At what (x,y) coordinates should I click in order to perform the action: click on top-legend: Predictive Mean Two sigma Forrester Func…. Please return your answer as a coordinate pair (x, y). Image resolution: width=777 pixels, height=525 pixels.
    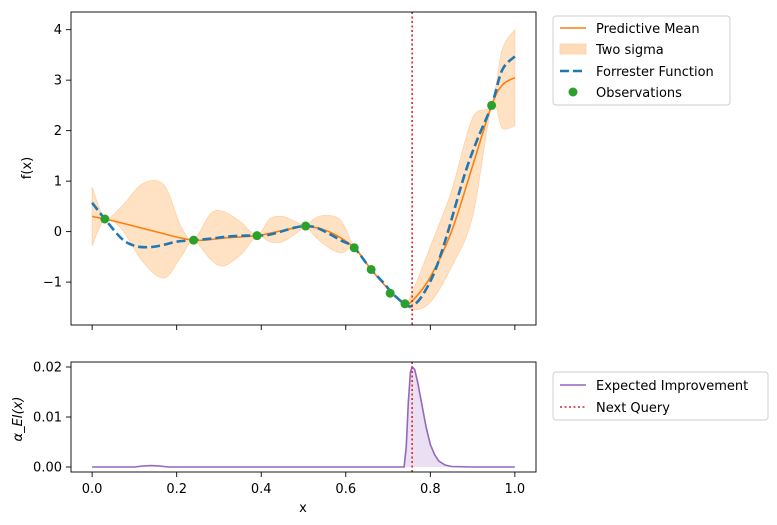
    Looking at the image, I should click on (641, 60).